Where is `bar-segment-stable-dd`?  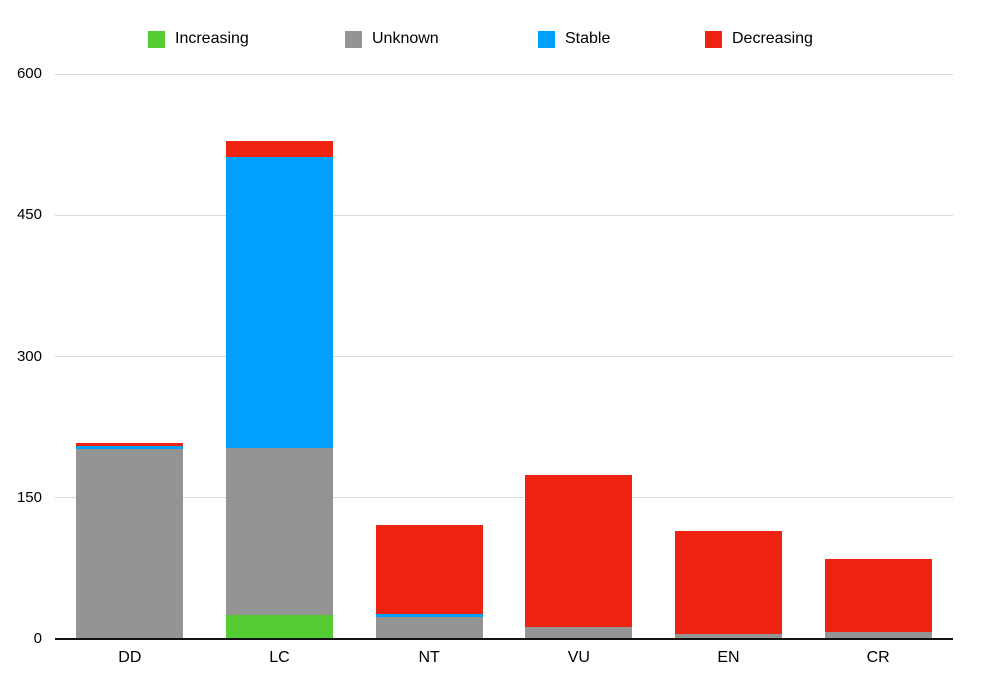
bar-segment-stable-dd is located at coordinates (130, 447).